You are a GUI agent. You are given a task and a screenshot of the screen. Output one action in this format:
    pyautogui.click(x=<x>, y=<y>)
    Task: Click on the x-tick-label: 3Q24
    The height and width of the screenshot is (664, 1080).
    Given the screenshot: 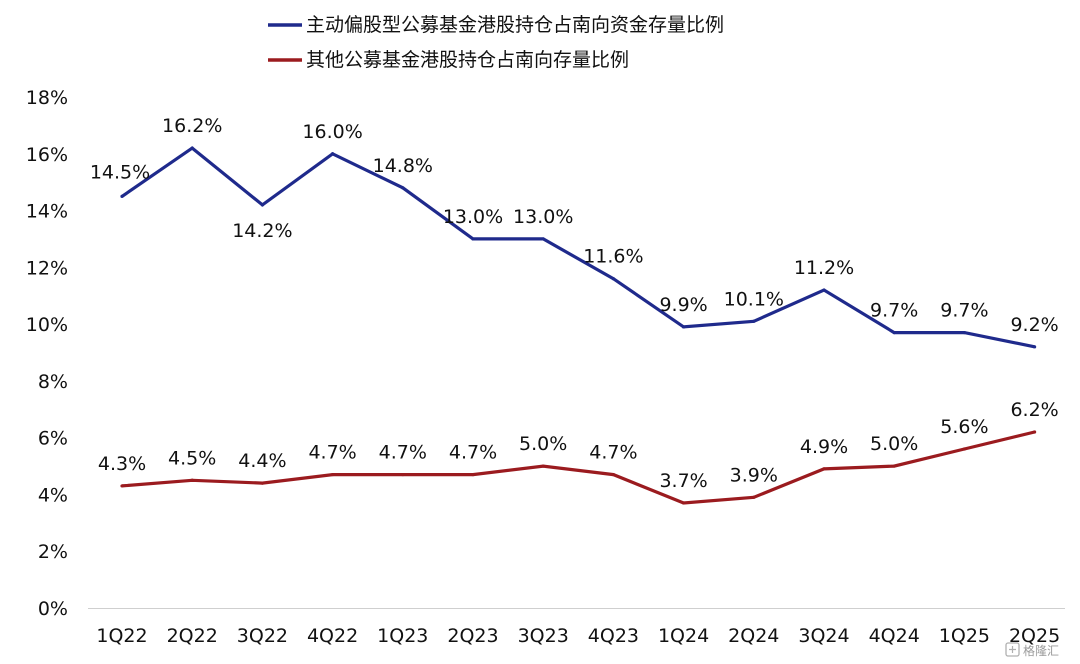 What is the action you would take?
    pyautogui.click(x=823, y=636)
    